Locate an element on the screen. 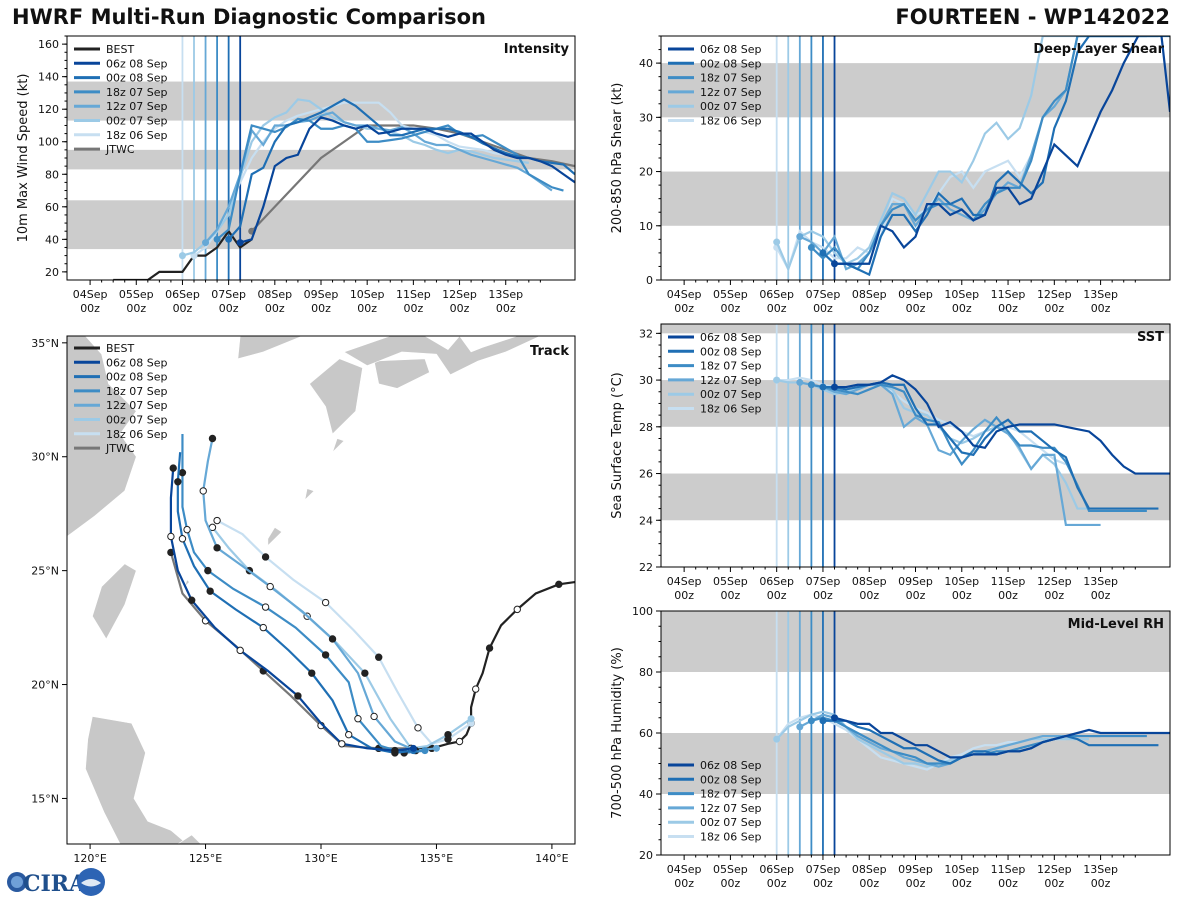 This screenshot has width=1200, height=902. sst-ylabel: Sea Surface Temp (°C) is located at coordinates (617, 445).